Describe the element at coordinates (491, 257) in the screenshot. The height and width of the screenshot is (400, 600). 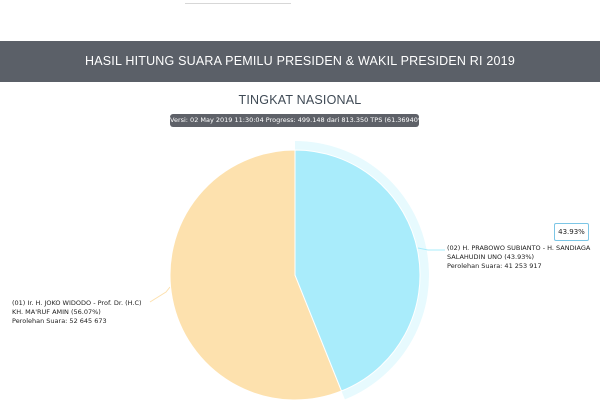
I see `slice-label-02-line2: SALAHUDIN UNO (43.93%)` at that location.